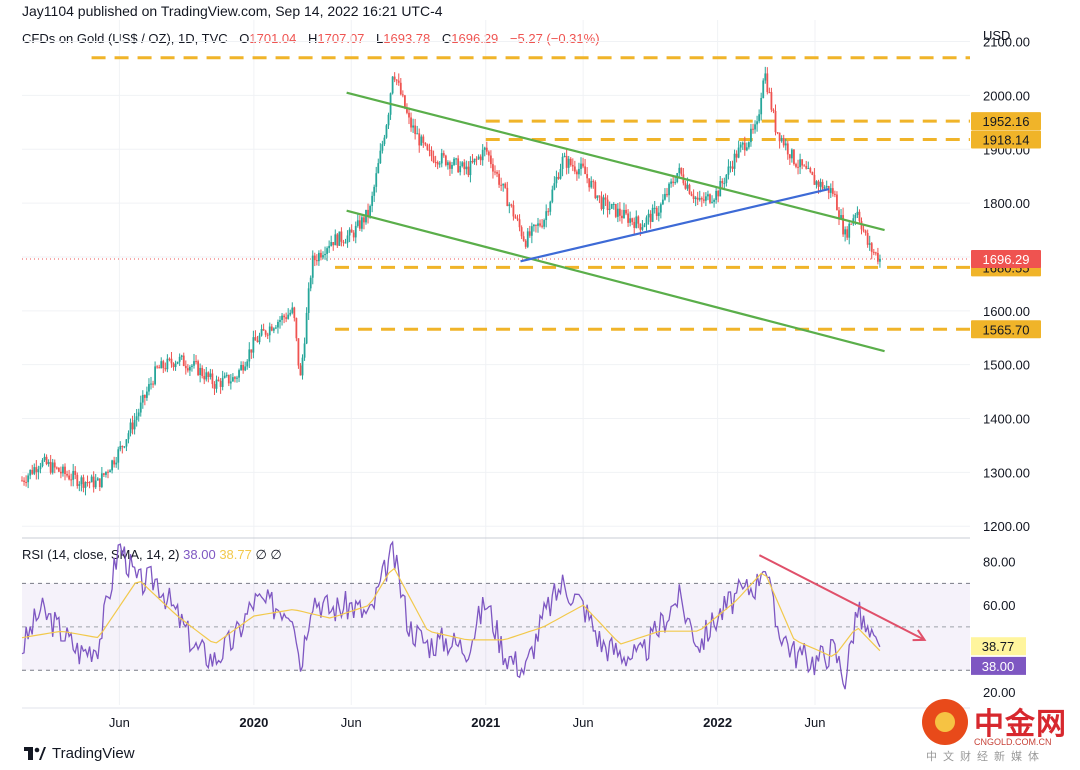  I want to click on brand-label: TradingView, so click(93, 753).